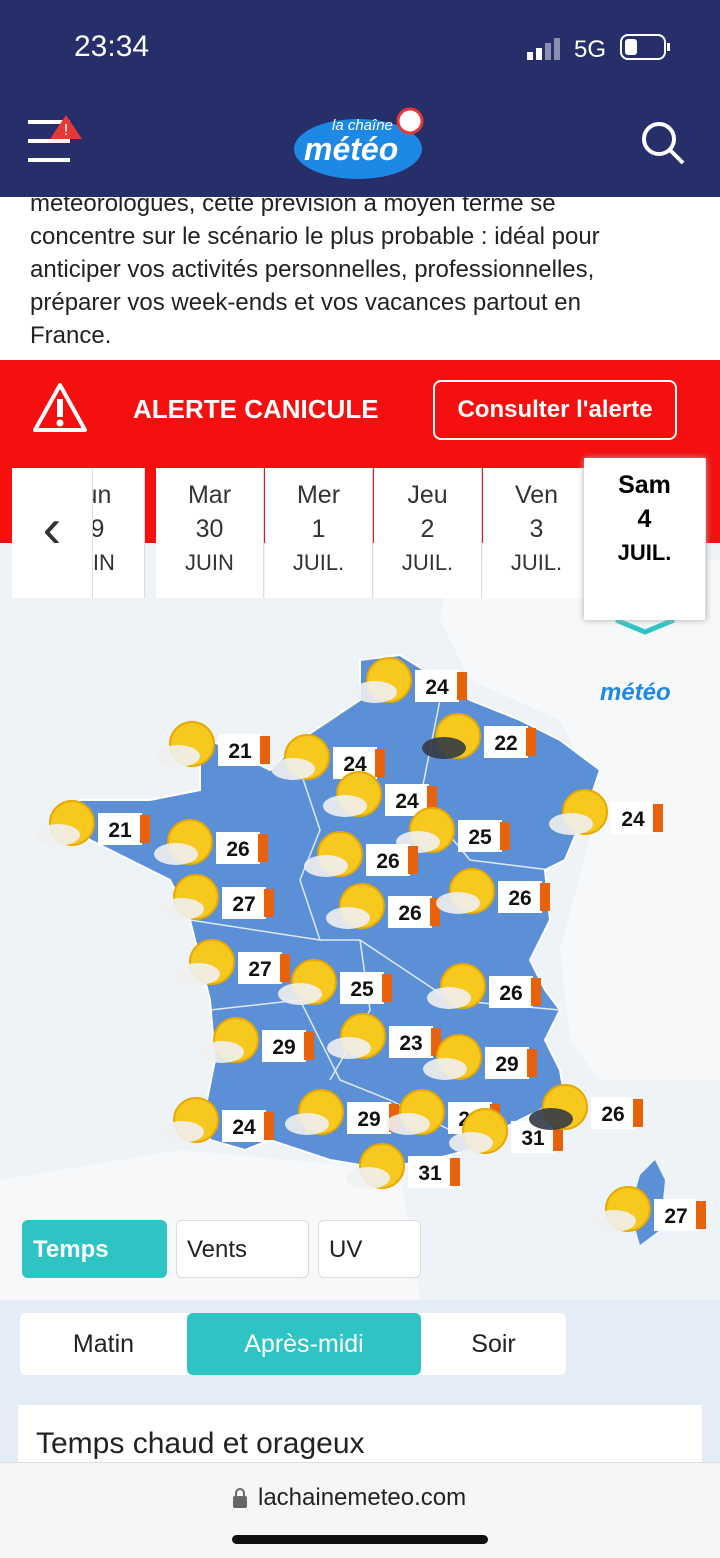 The width and height of the screenshot is (720, 1558). I want to click on alert-title: ALERTE CANICULE, so click(256, 409).